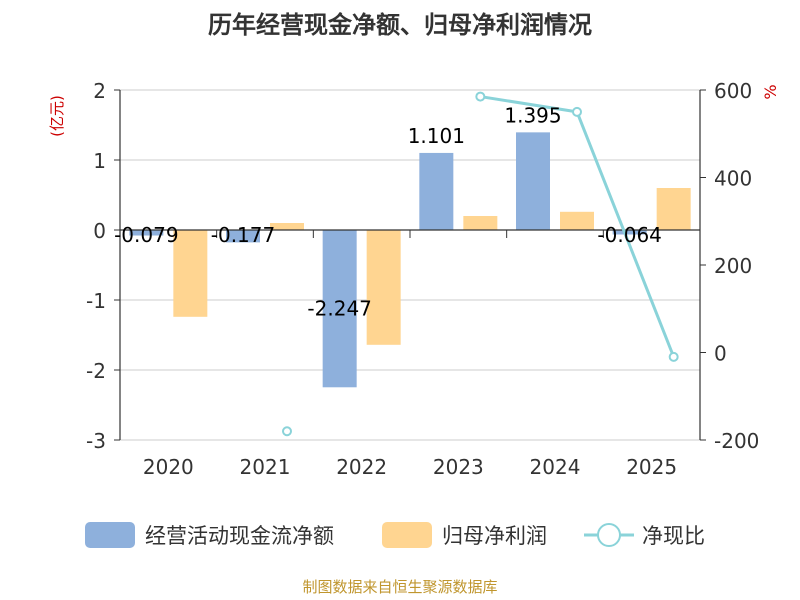 This screenshot has height=600, width=800. I want to click on x-tick-label: 2024, so click(555, 467).